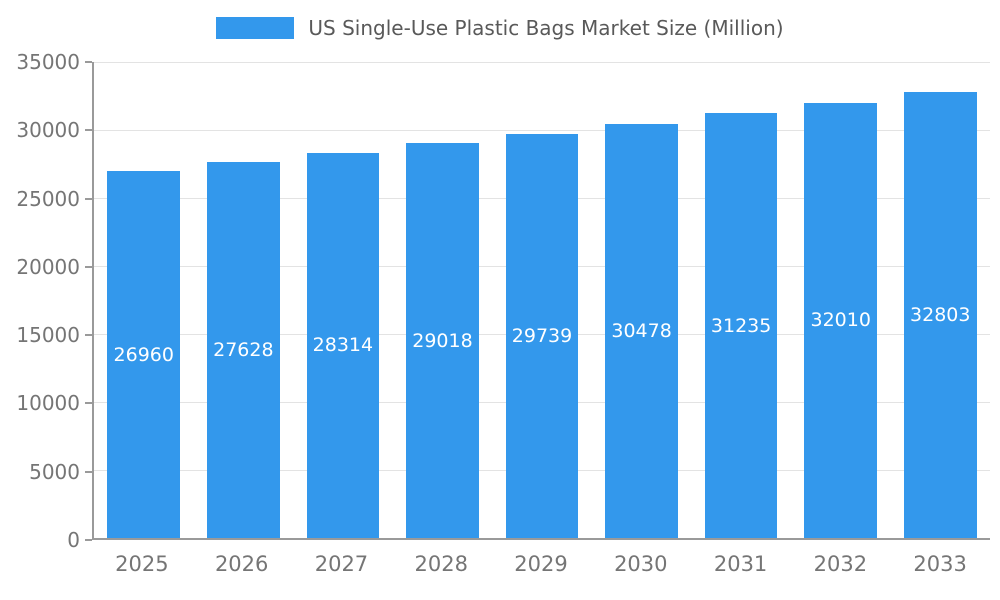 The width and height of the screenshot is (1000, 600). I want to click on bar-slot: 28314, so click(343, 300).